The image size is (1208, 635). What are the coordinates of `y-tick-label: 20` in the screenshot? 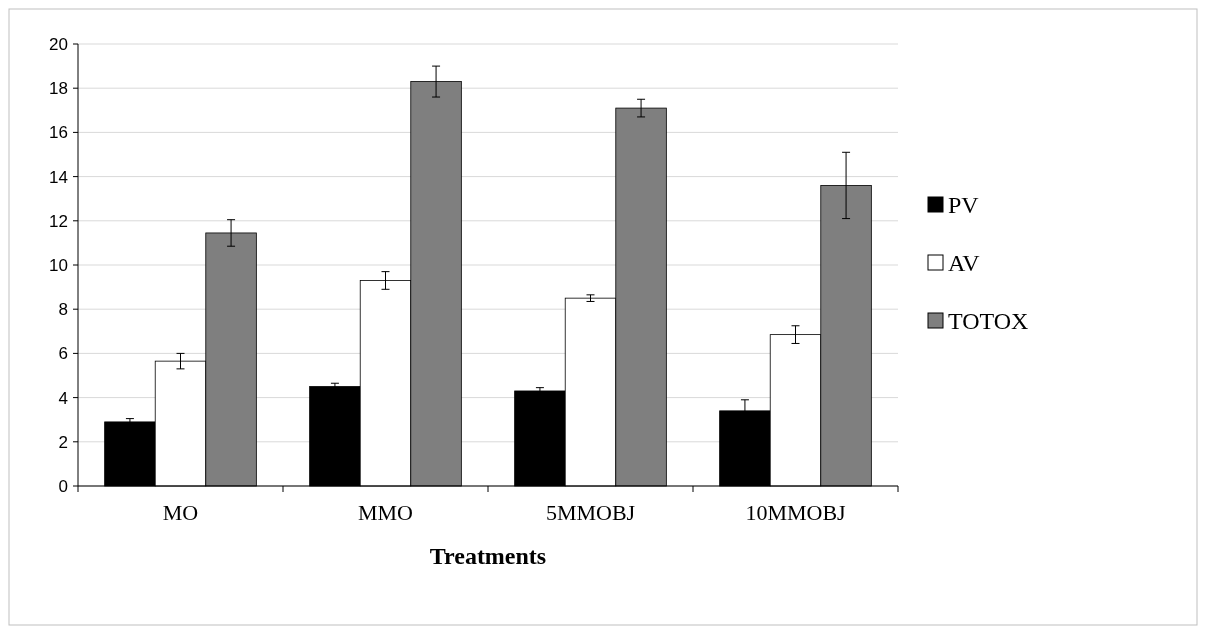 It's located at (58, 44).